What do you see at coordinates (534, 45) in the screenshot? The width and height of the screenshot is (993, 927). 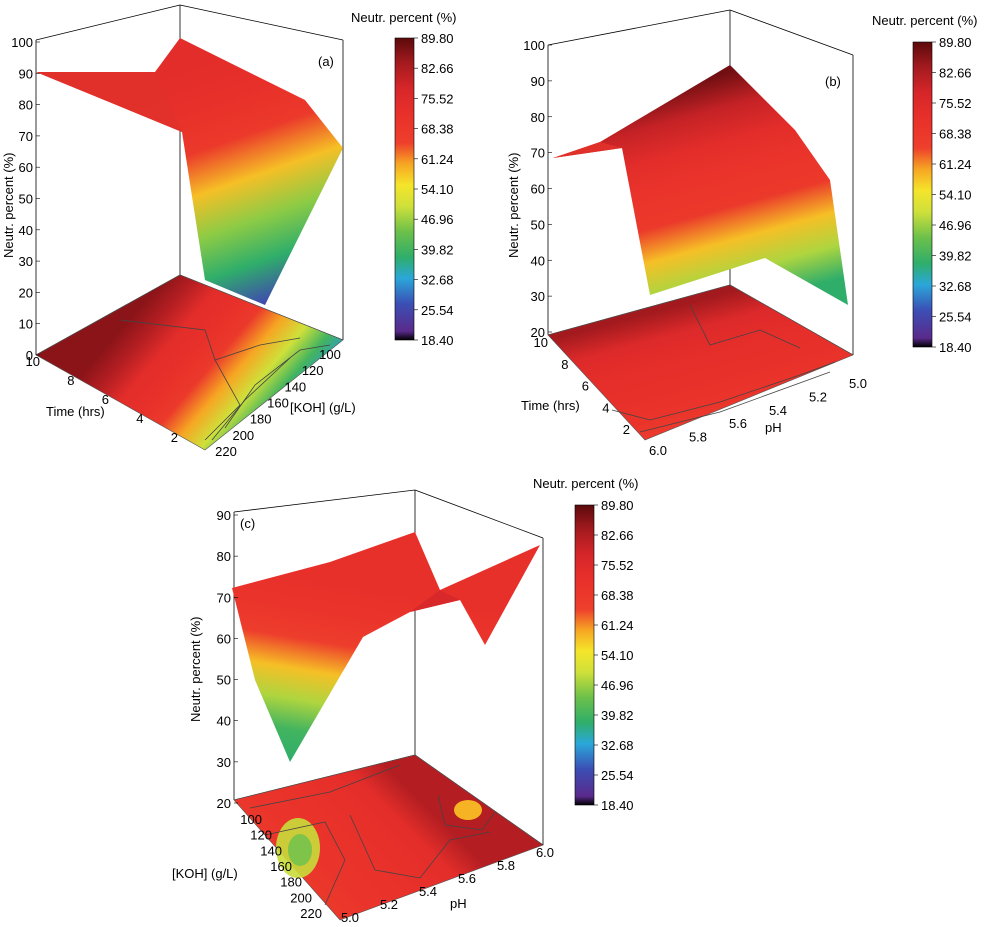 I see `z-tick-label: 100` at bounding box center [534, 45].